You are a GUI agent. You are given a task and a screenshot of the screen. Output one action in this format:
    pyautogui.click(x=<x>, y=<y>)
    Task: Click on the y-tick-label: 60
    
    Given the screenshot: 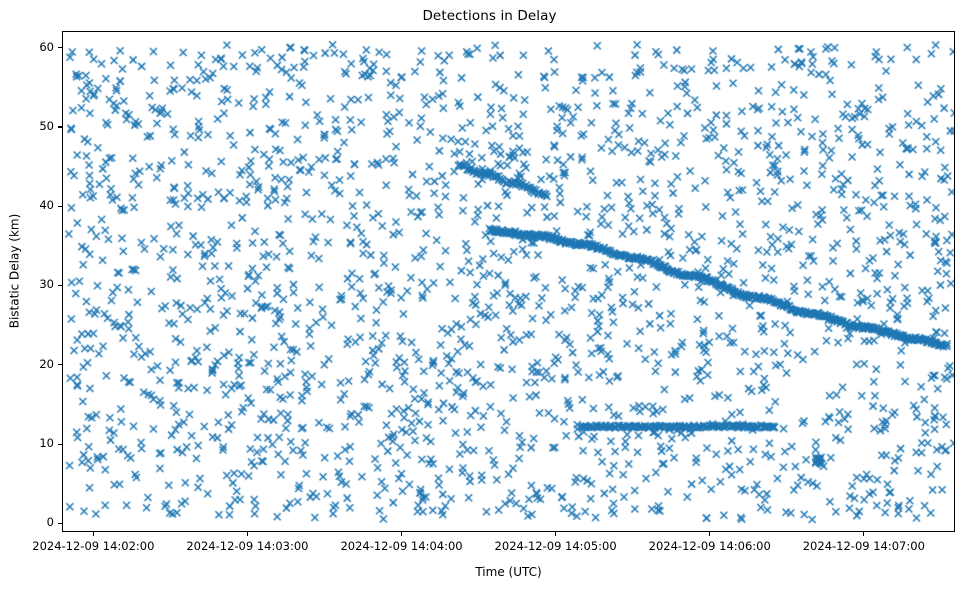 What is the action you would take?
    pyautogui.click(x=46, y=46)
    